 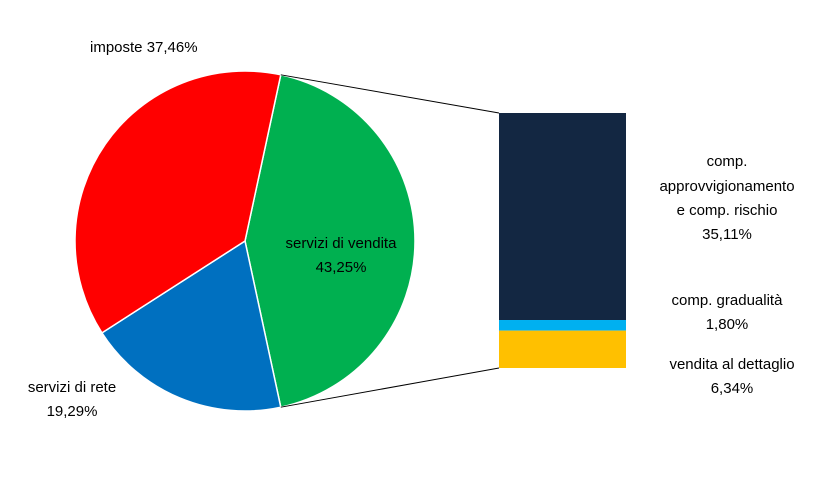 I want to click on bar-label-approvvigionamento-2: approvvigionamento, so click(x=726, y=186).